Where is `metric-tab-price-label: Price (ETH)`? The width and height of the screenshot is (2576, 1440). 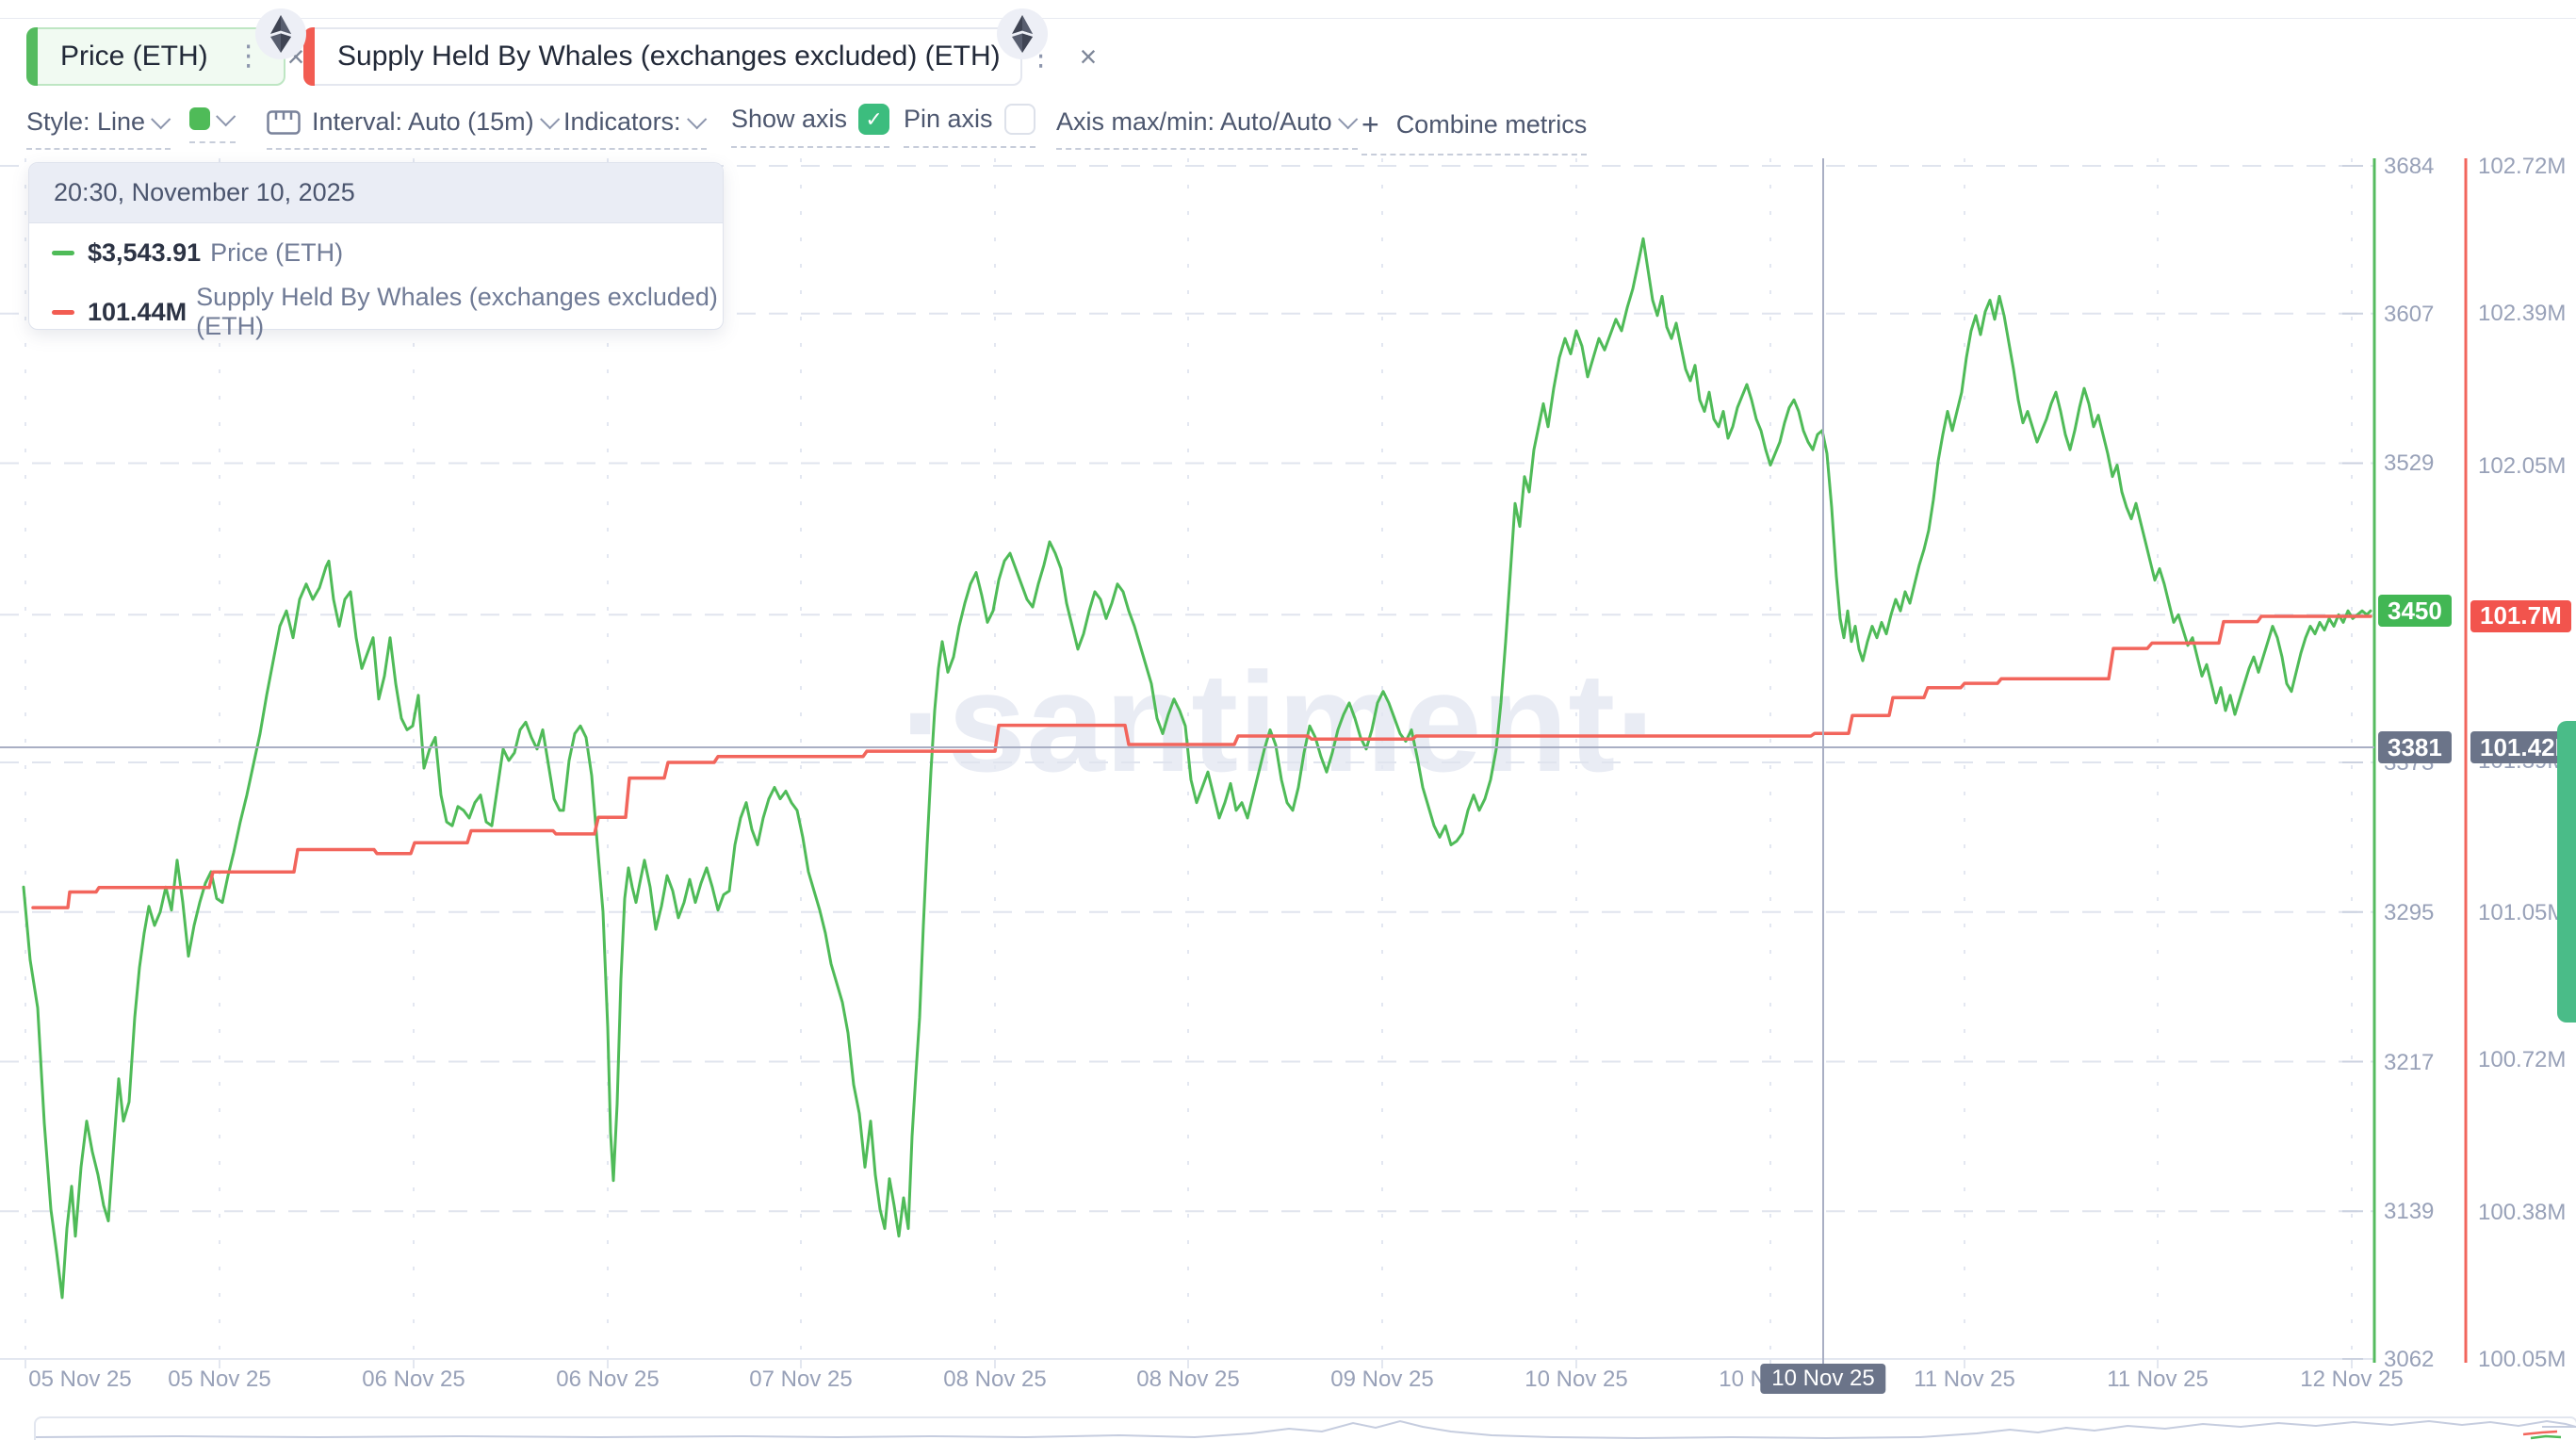
metric-tab-price-label: Price (ETH) is located at coordinates (134, 56).